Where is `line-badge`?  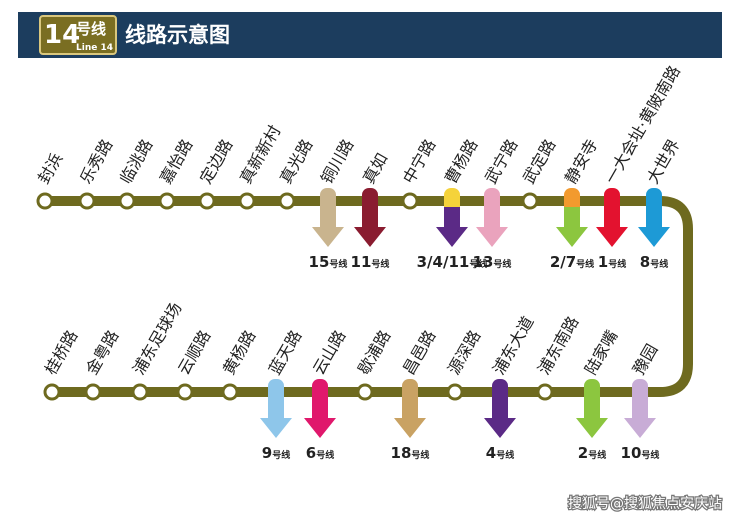 line-badge is located at coordinates (78, 35).